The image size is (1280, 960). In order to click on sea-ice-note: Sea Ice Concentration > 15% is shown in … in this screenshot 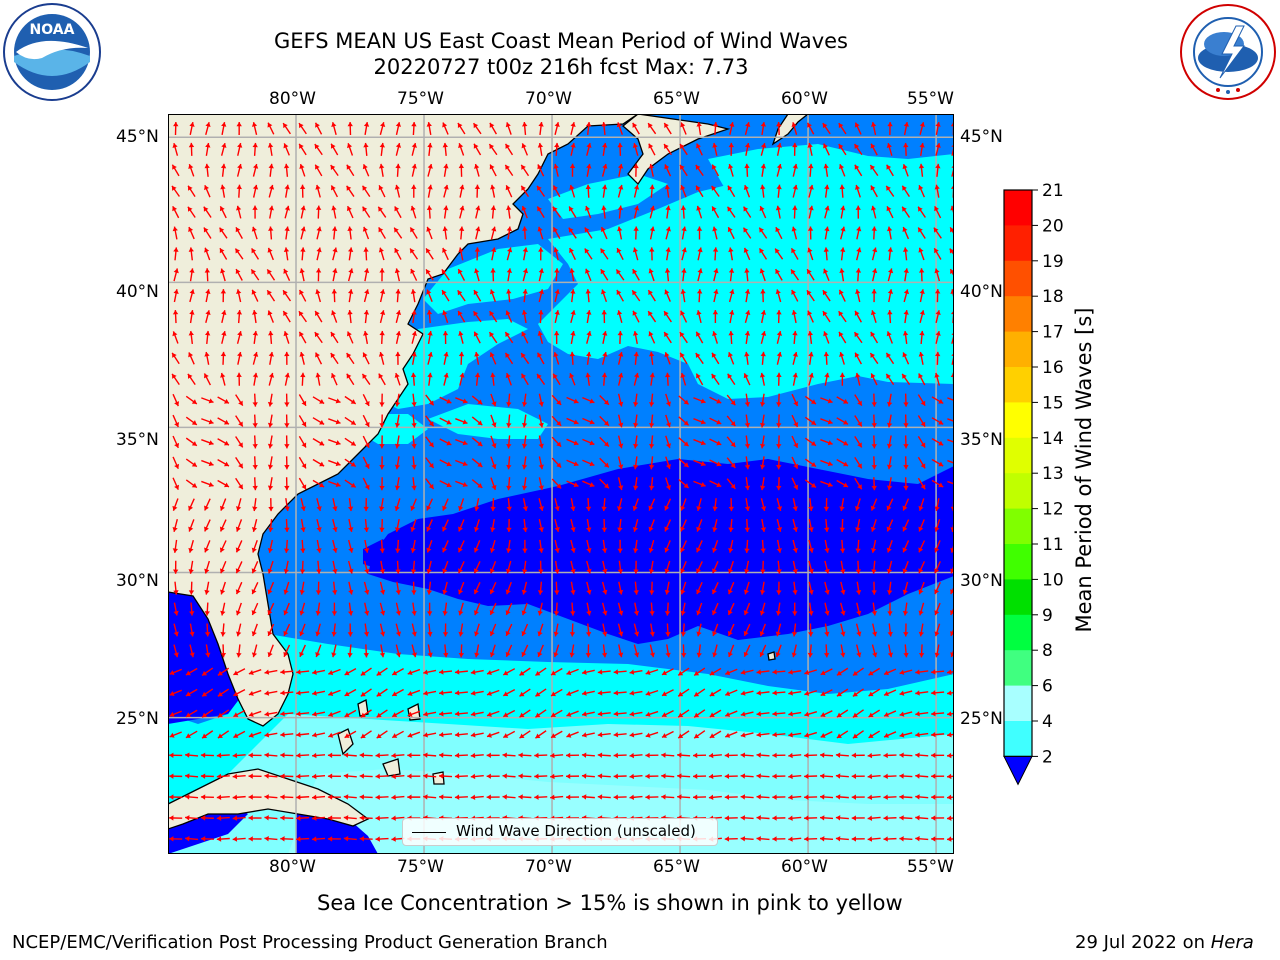, I will do `click(610, 903)`.